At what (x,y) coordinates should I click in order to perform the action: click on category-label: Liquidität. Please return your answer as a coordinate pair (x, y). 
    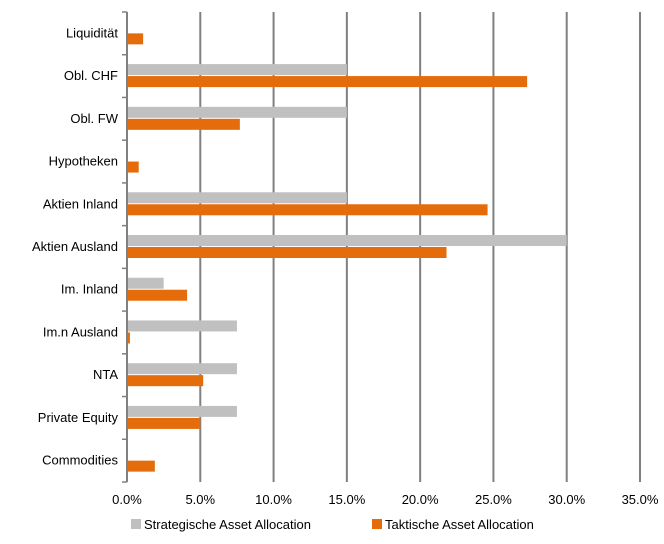
    Looking at the image, I should click on (92, 32).